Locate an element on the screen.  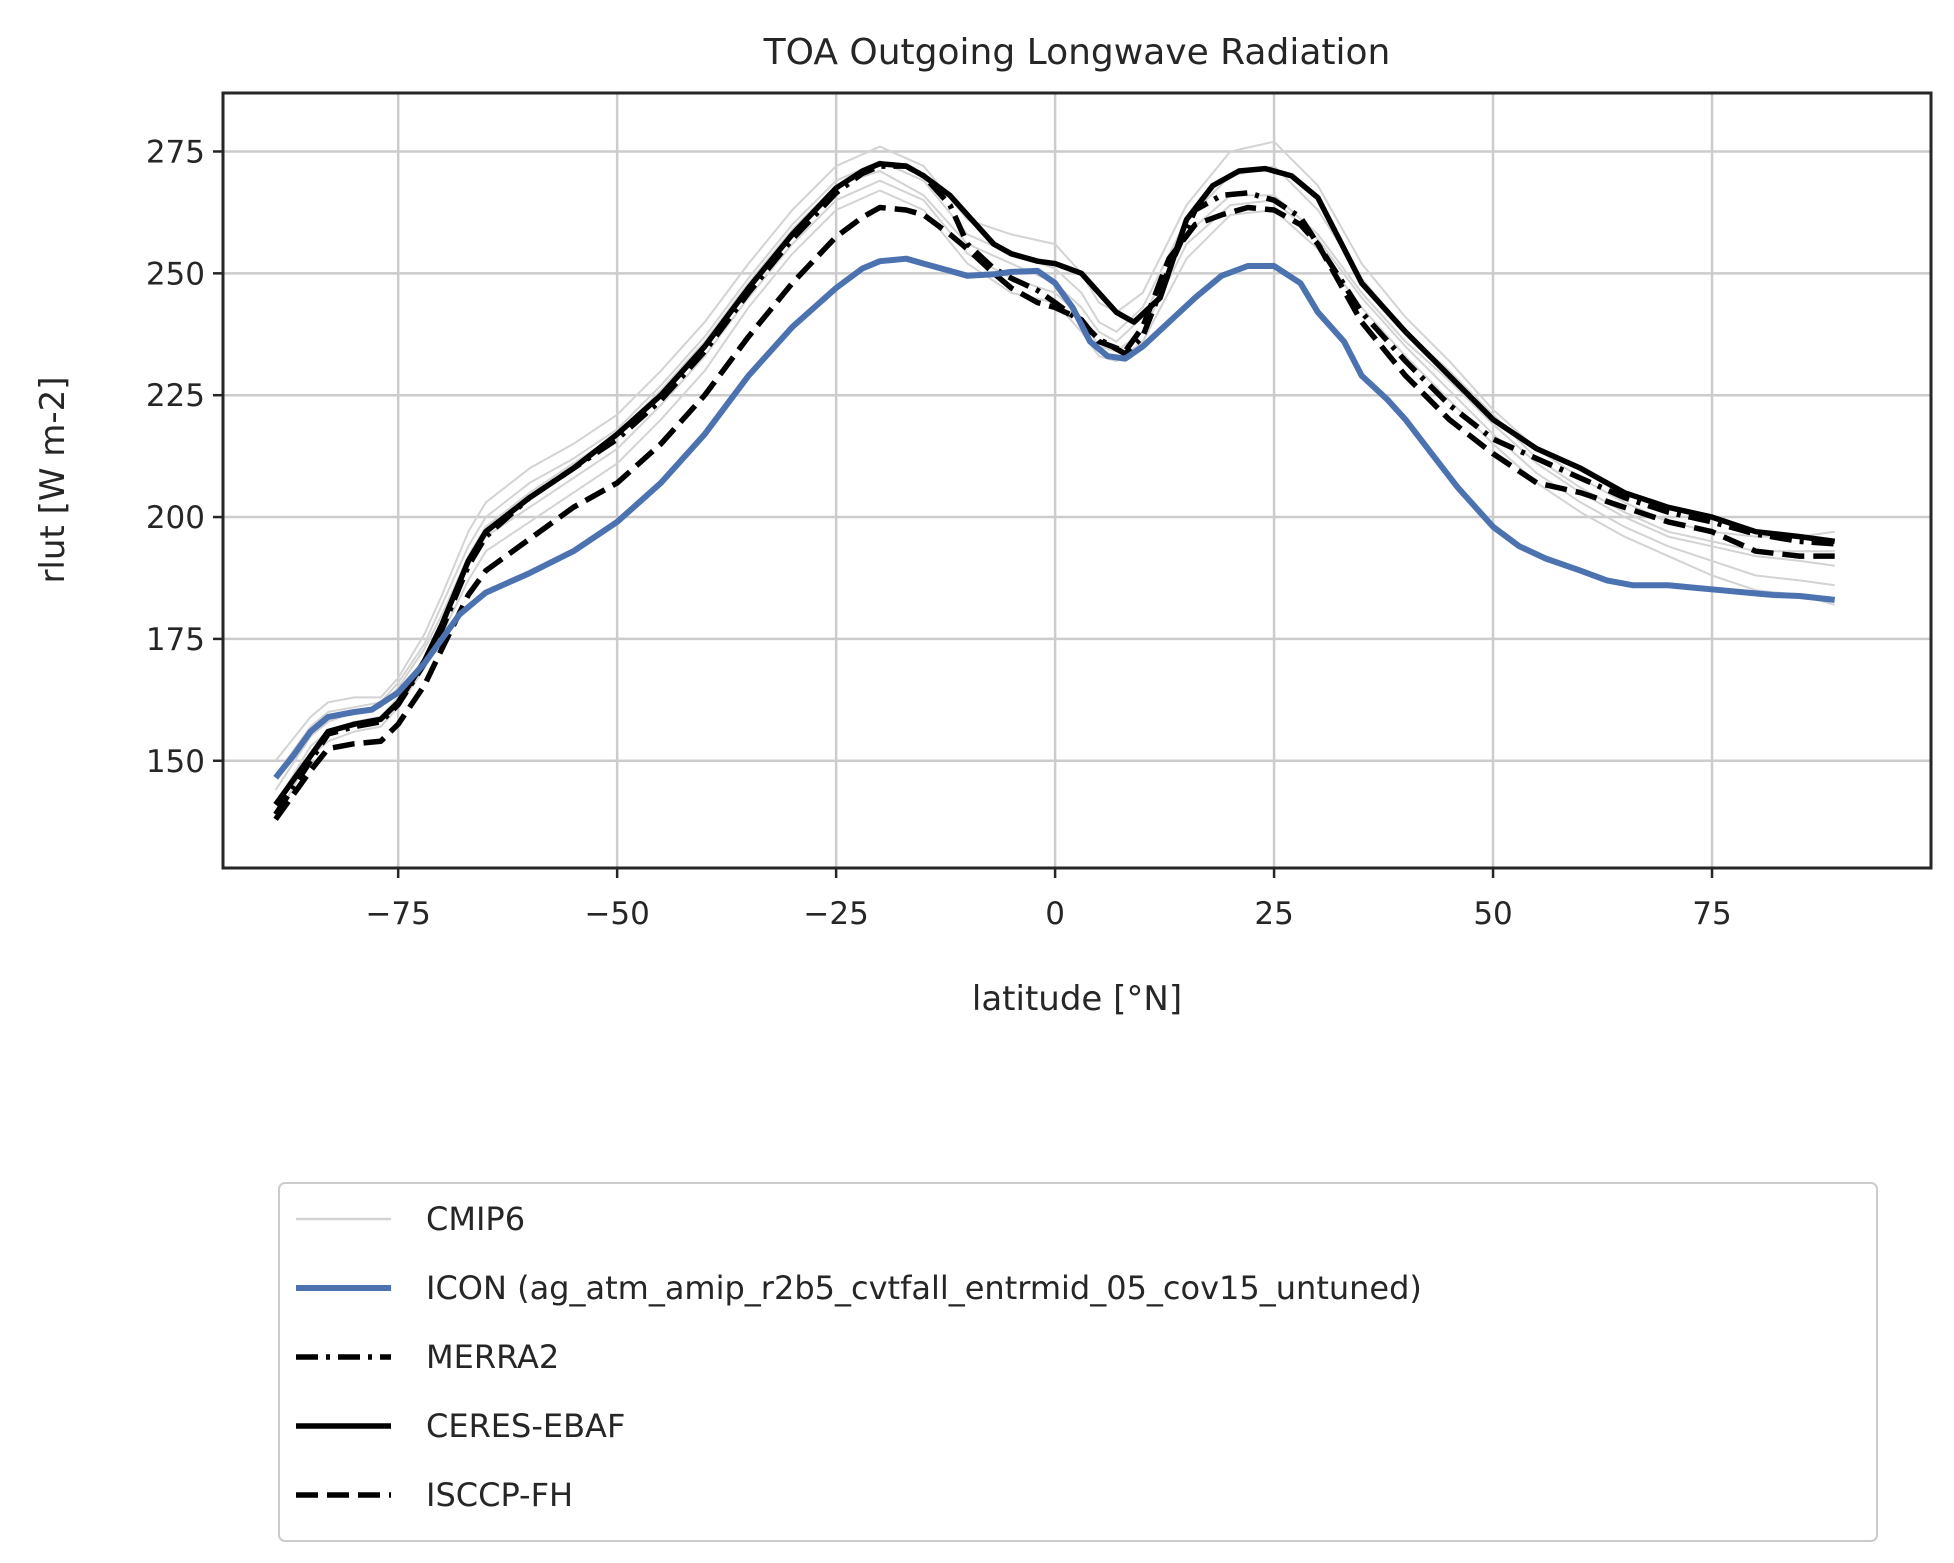
x-tick-label: −75 is located at coordinates (397, 914).